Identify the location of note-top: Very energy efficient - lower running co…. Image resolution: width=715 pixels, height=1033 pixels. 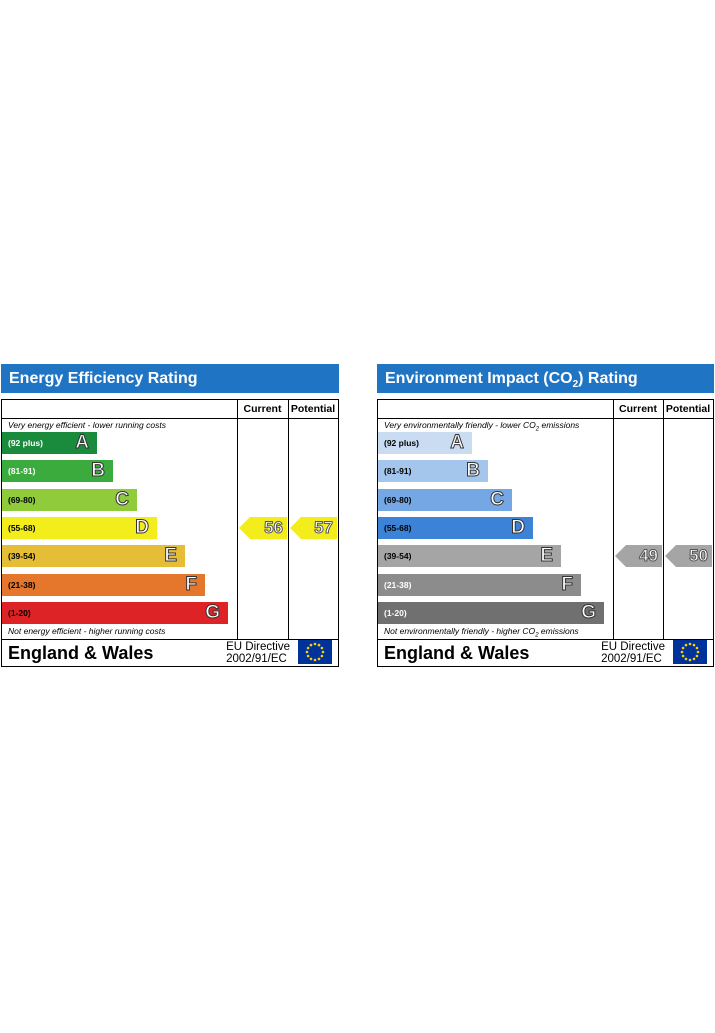
(87, 425).